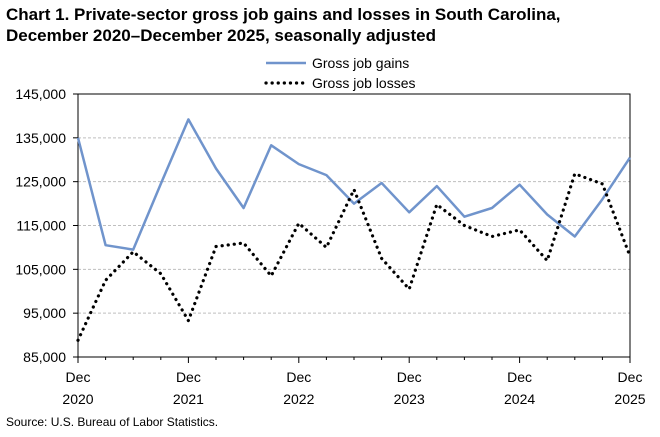 Image resolution: width=660 pixels, height=437 pixels. Describe the element at coordinates (298, 399) in the screenshot. I see `x-tick-label-year: 2022` at that location.